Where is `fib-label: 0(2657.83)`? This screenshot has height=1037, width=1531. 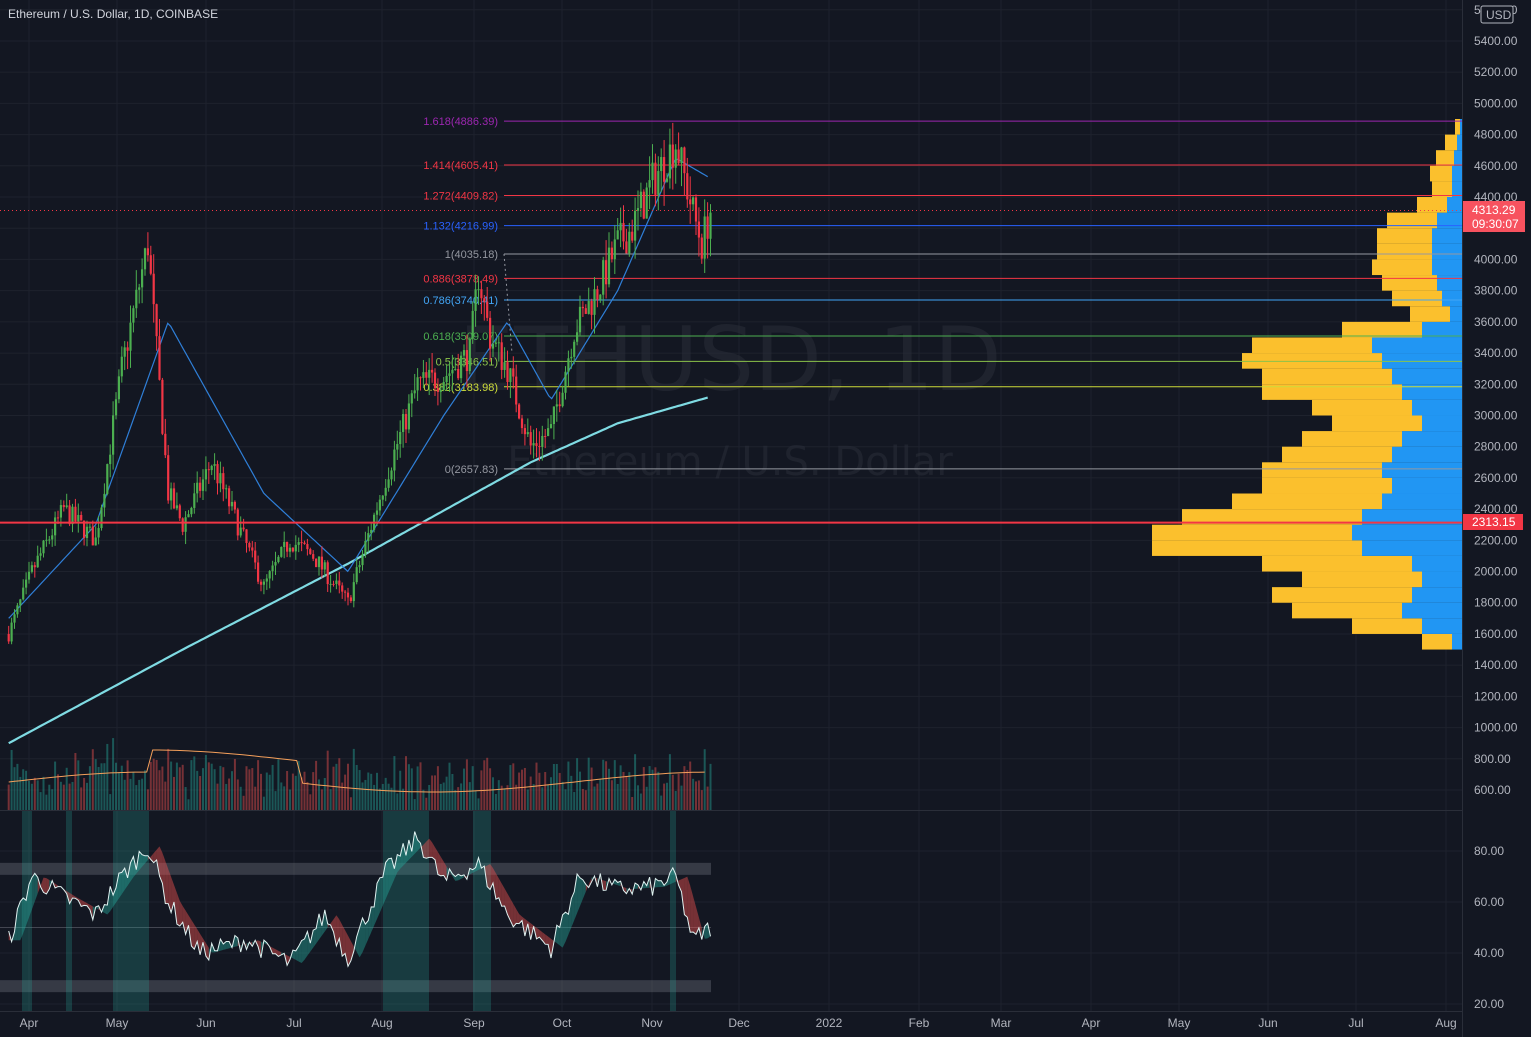
fib-label: 0(2657.83) is located at coordinates (471, 470).